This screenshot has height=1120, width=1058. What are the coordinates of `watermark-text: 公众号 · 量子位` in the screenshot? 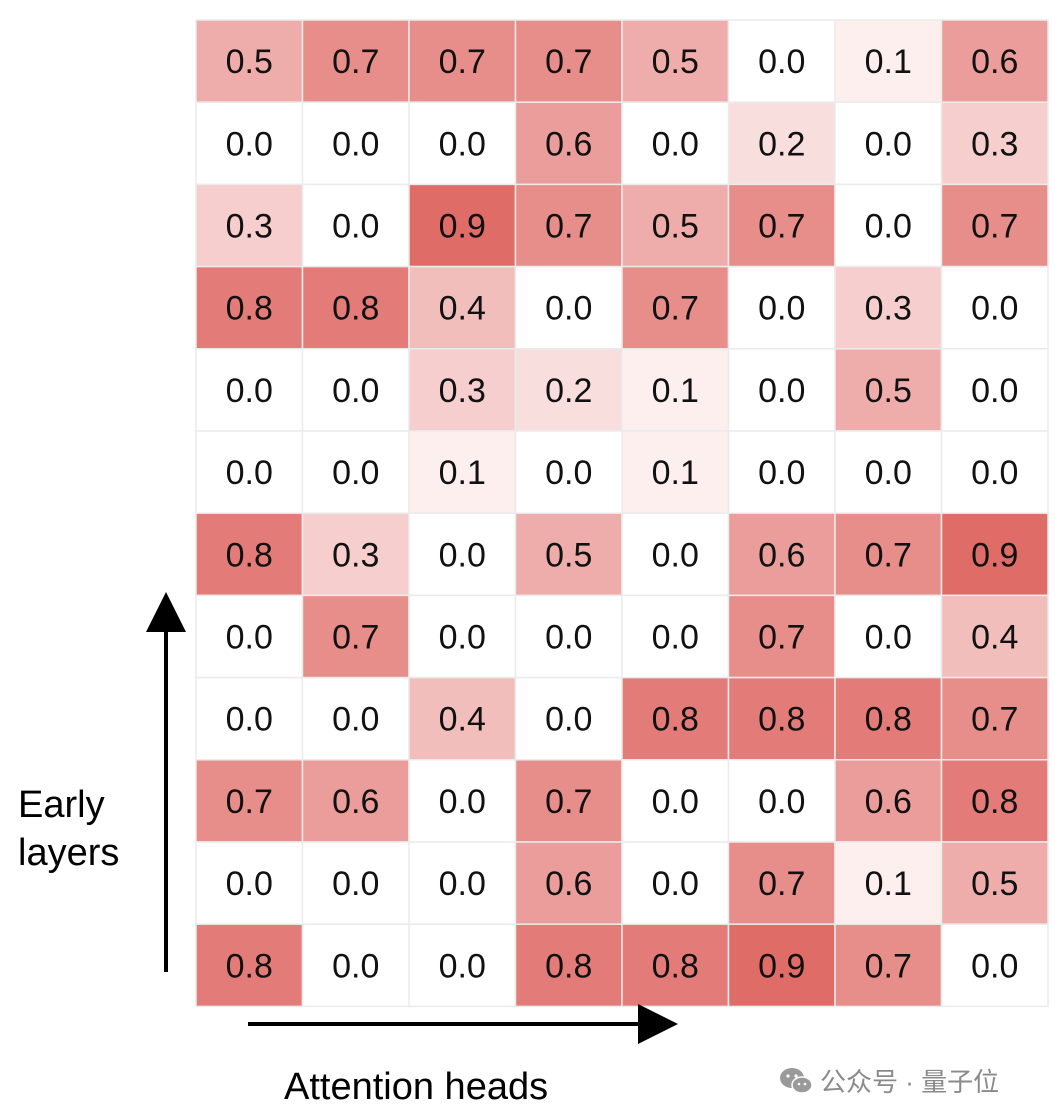 It's located at (910, 1082).